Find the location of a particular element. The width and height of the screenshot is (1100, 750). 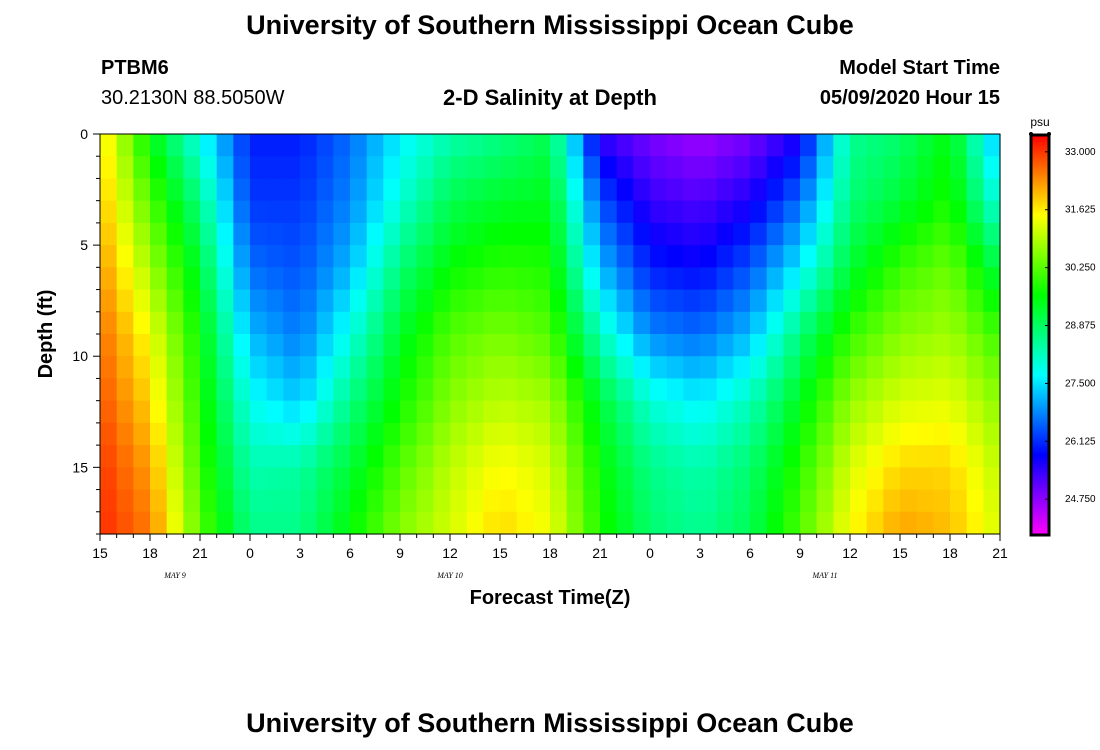

x-tick-label: 18 is located at coordinates (550, 553).